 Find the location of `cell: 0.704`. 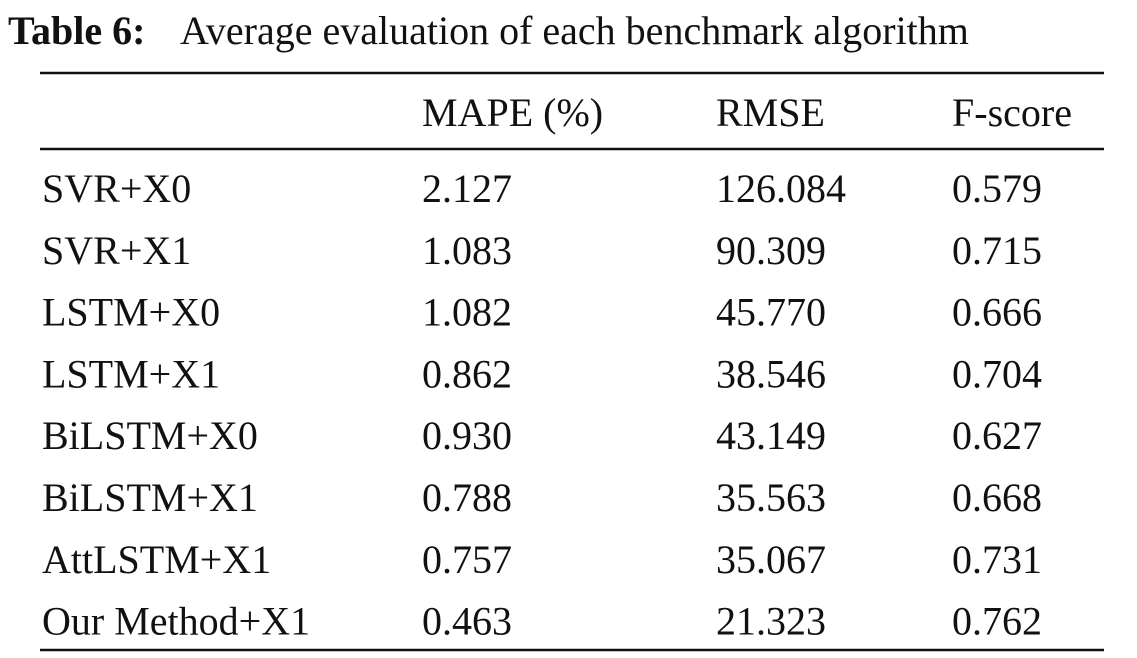

cell: 0.704 is located at coordinates (997, 373).